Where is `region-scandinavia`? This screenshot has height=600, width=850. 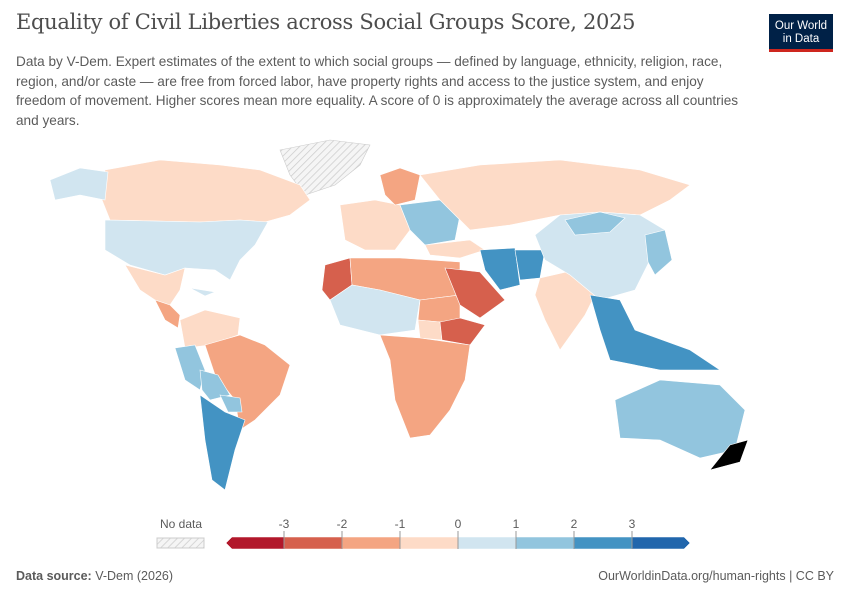 region-scandinavia is located at coordinates (400, 186).